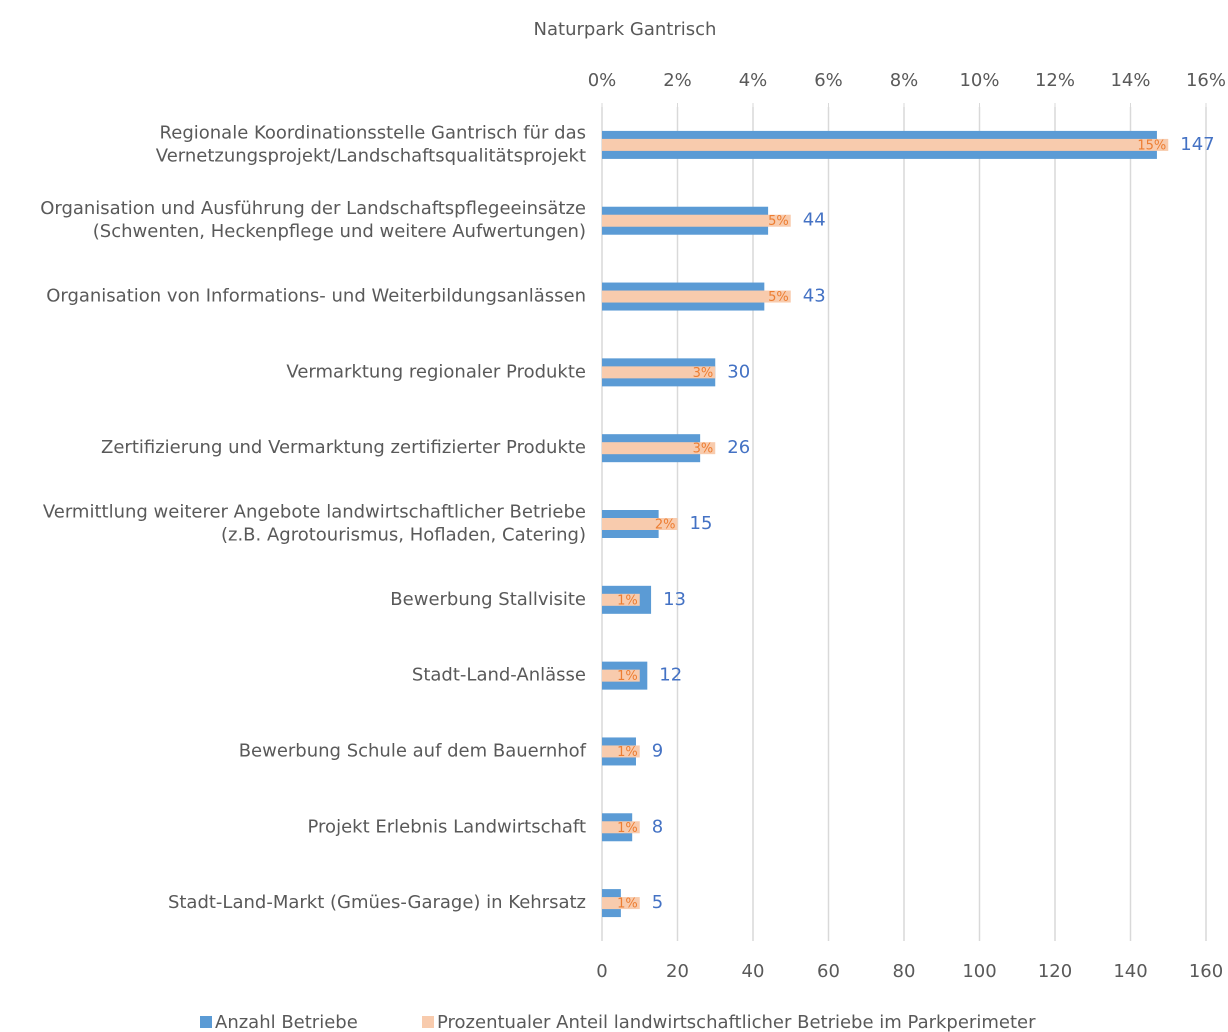  What do you see at coordinates (1130, 80) in the screenshot?
I see `x2-tick-label: 14%` at bounding box center [1130, 80].